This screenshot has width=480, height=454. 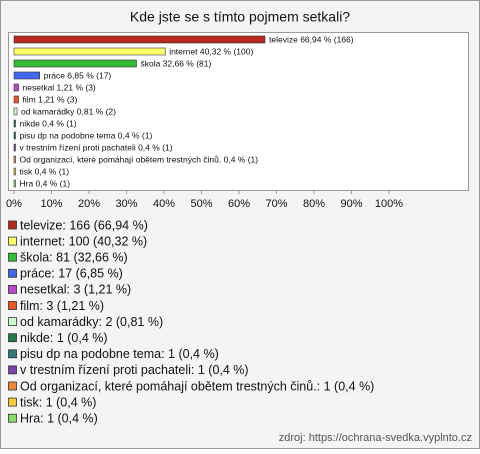 I want to click on data-label: práce 6,85 % (17), so click(x=78, y=75).